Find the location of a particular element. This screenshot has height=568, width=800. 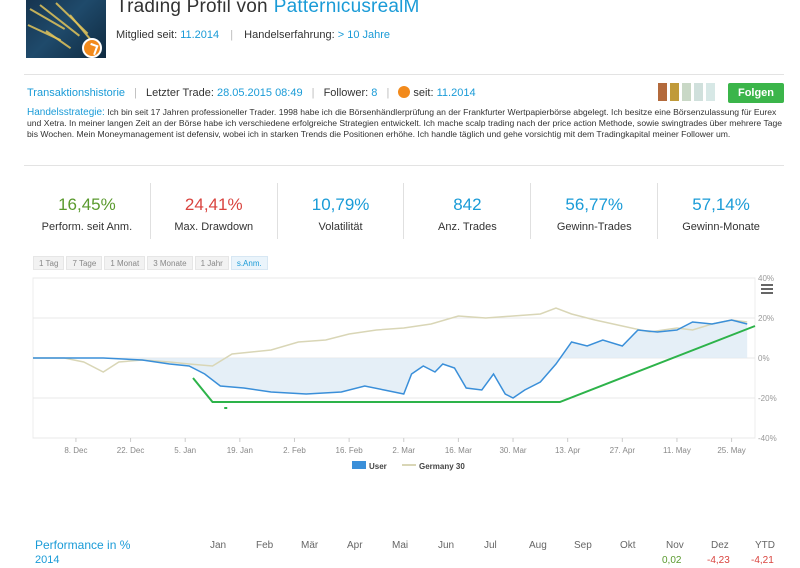

stat-label: Anz. Trades is located at coordinates (467, 227).